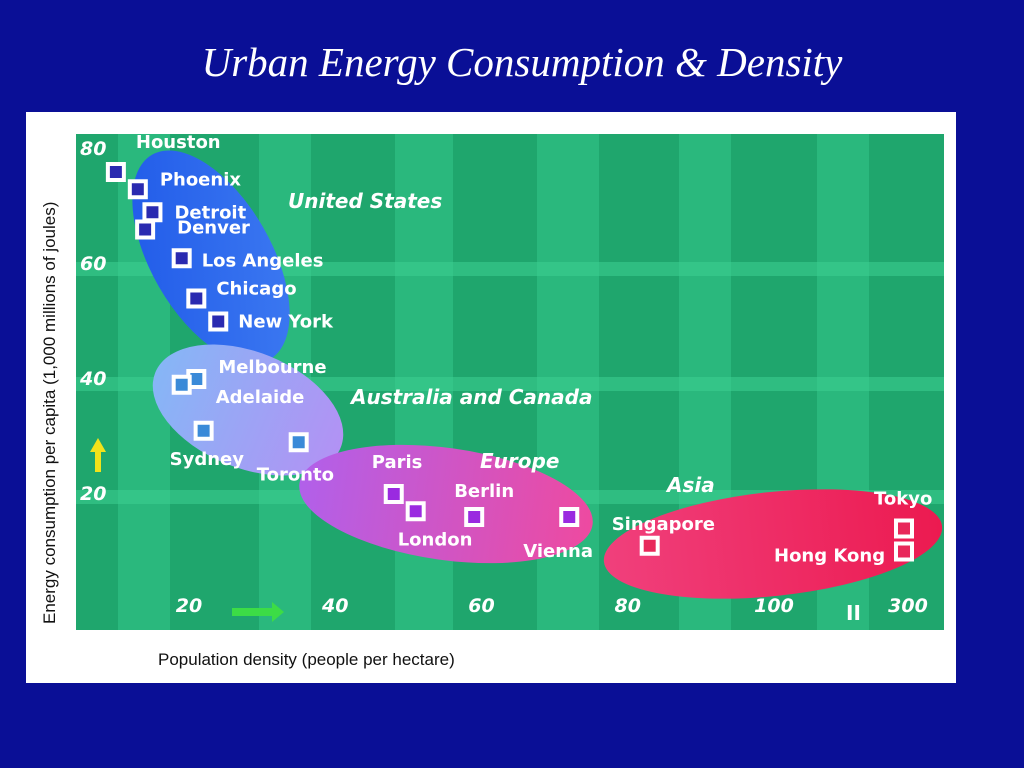  What do you see at coordinates (258, 612) in the screenshot?
I see `right-arrow-icon` at bounding box center [258, 612].